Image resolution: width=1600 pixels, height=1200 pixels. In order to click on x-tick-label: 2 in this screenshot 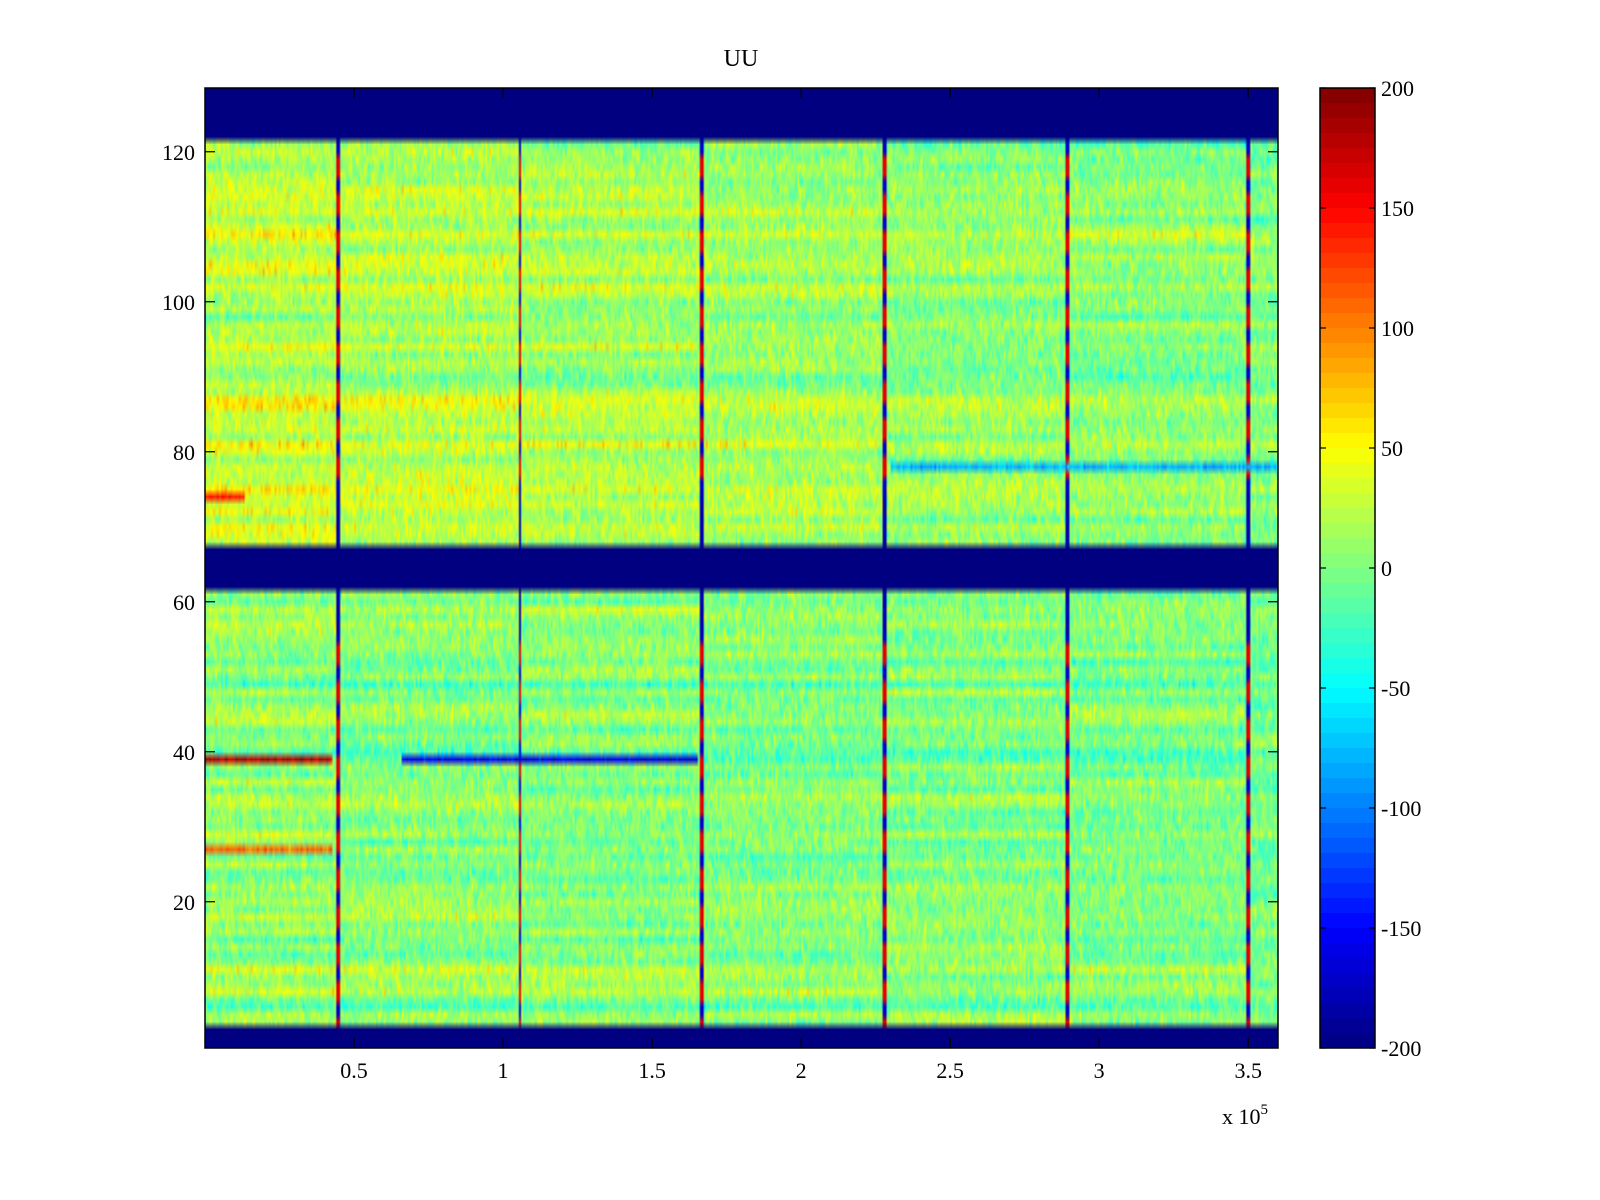, I will do `click(801, 1070)`.